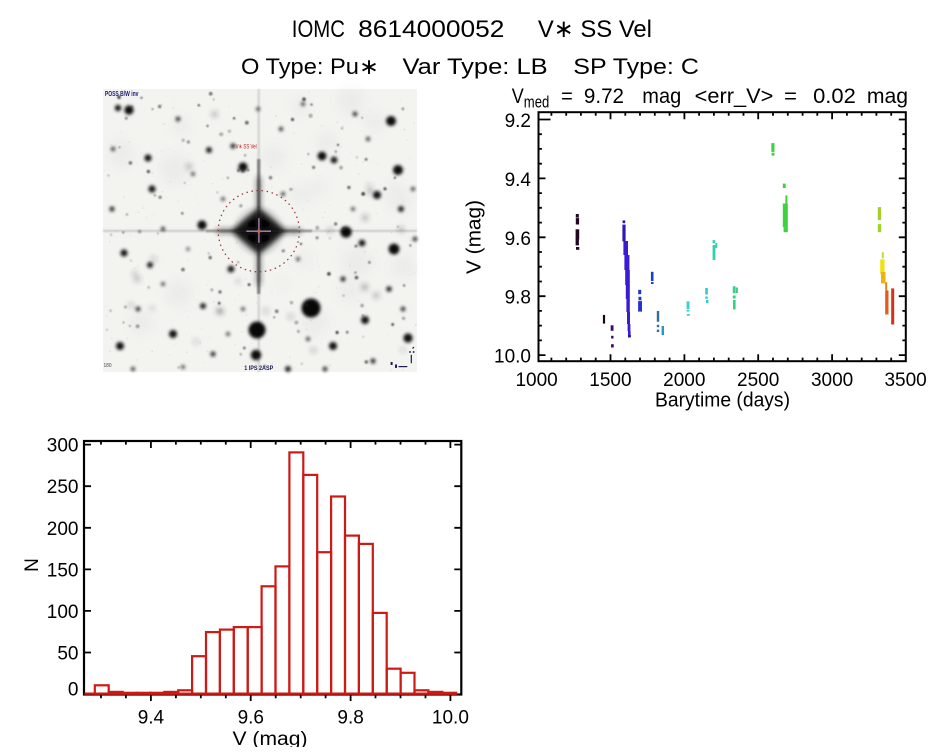 The image size is (944, 752). I want to click on svg-text: IOMC, so click(318, 29).